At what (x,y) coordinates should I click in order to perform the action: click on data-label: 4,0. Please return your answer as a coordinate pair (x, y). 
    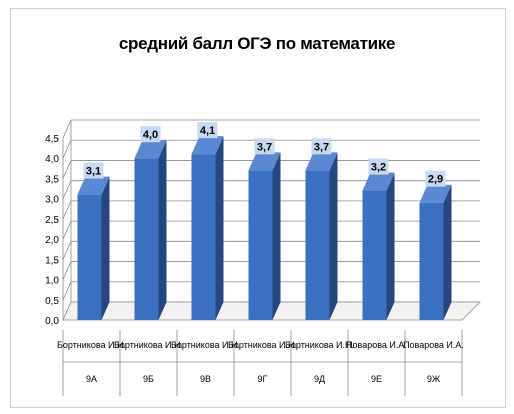
    Looking at the image, I should click on (150, 135).